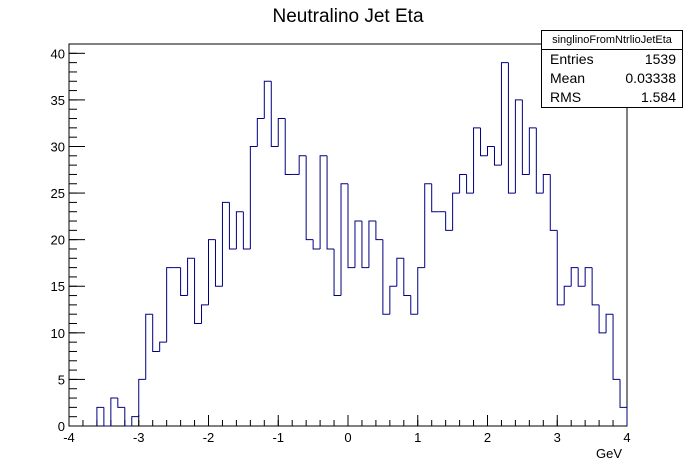 This screenshot has height=474, width=696. What do you see at coordinates (609, 453) in the screenshot?
I see `x-axis-label: GeV` at bounding box center [609, 453].